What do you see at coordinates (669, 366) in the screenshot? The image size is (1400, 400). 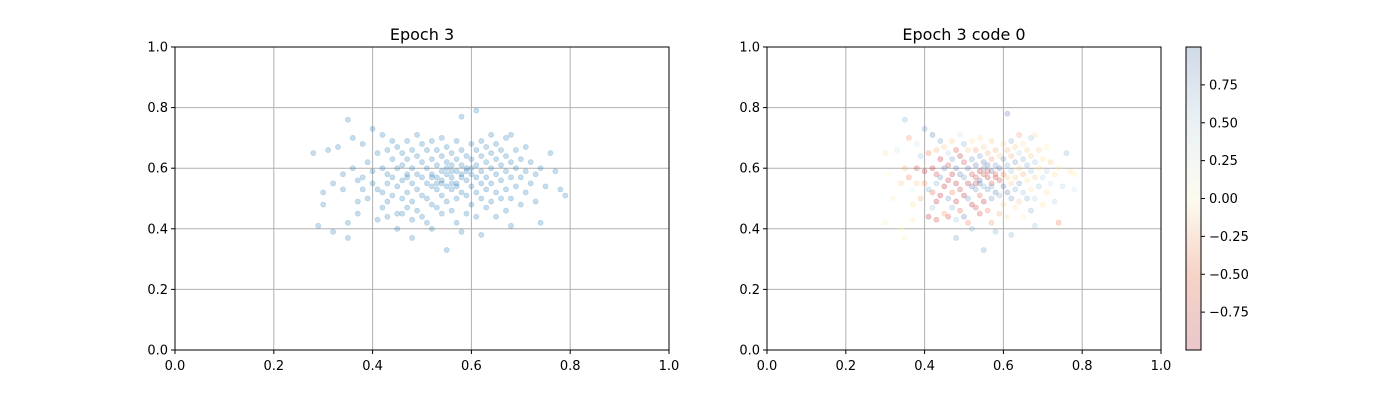 I see `x-tick-label: 1.0` at bounding box center [669, 366].